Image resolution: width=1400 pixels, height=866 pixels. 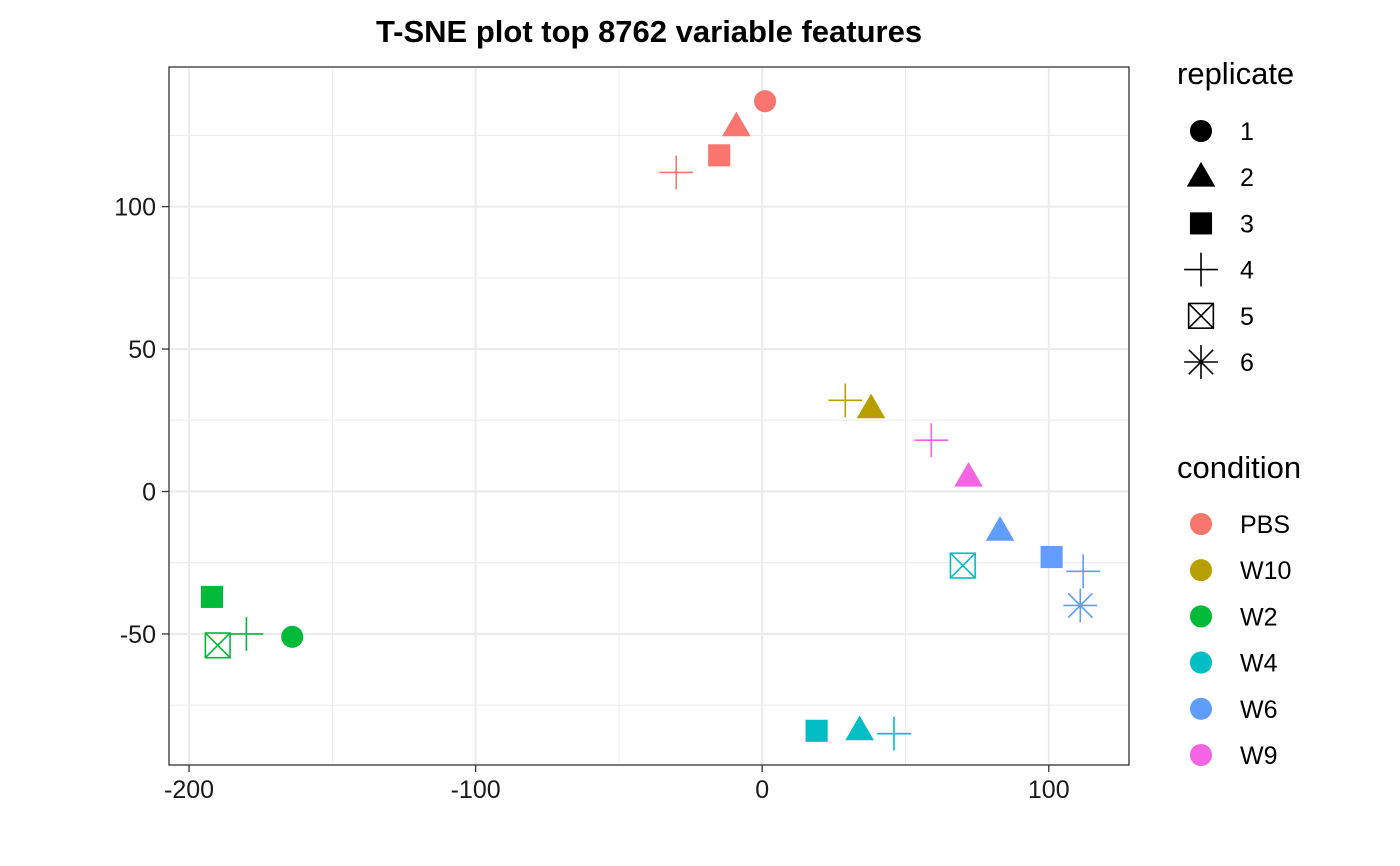 What do you see at coordinates (1259, 664) in the screenshot?
I see `legend-condition-label: W4` at bounding box center [1259, 664].